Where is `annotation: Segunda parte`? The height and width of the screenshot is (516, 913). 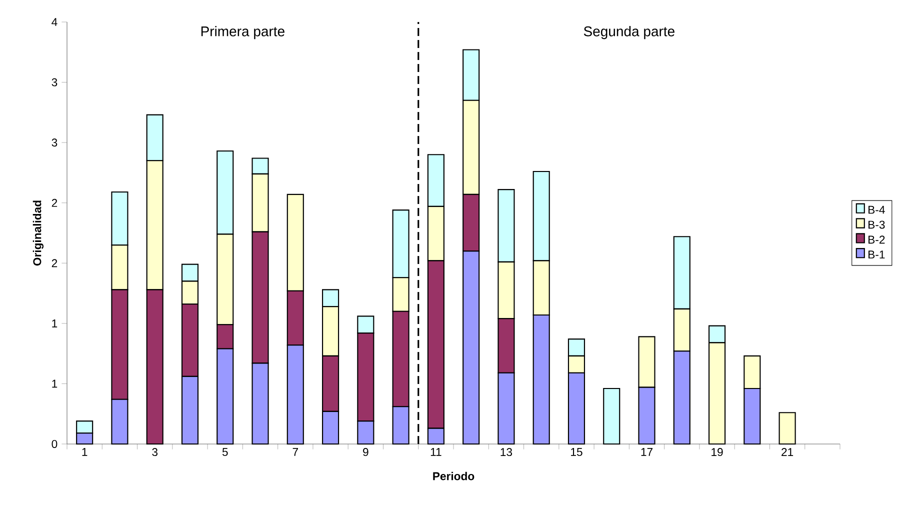 annotation: Segunda parte is located at coordinates (629, 33).